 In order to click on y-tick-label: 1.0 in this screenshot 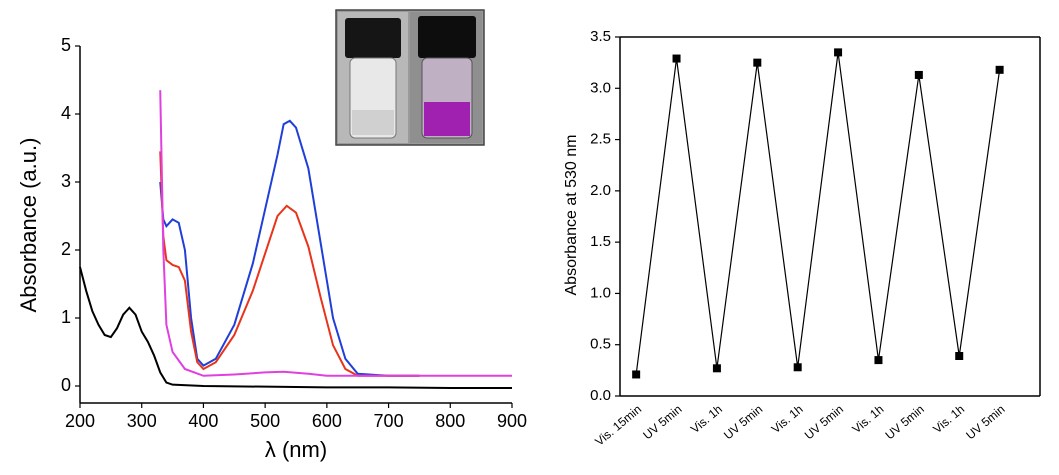, I will do `click(600, 292)`.